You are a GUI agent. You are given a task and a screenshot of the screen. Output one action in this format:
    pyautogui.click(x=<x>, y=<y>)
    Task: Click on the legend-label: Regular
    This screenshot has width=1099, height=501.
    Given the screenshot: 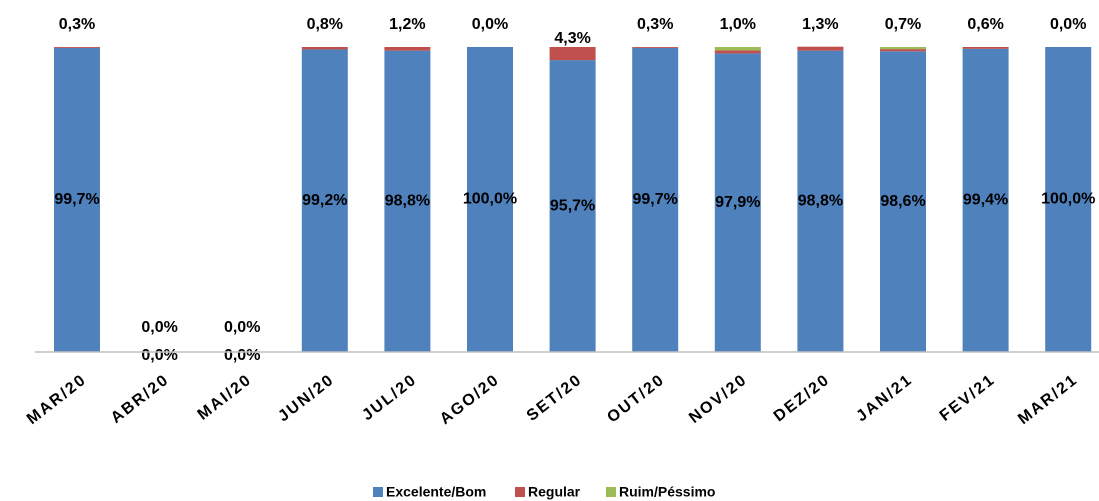 What is the action you would take?
    pyautogui.click(x=554, y=492)
    